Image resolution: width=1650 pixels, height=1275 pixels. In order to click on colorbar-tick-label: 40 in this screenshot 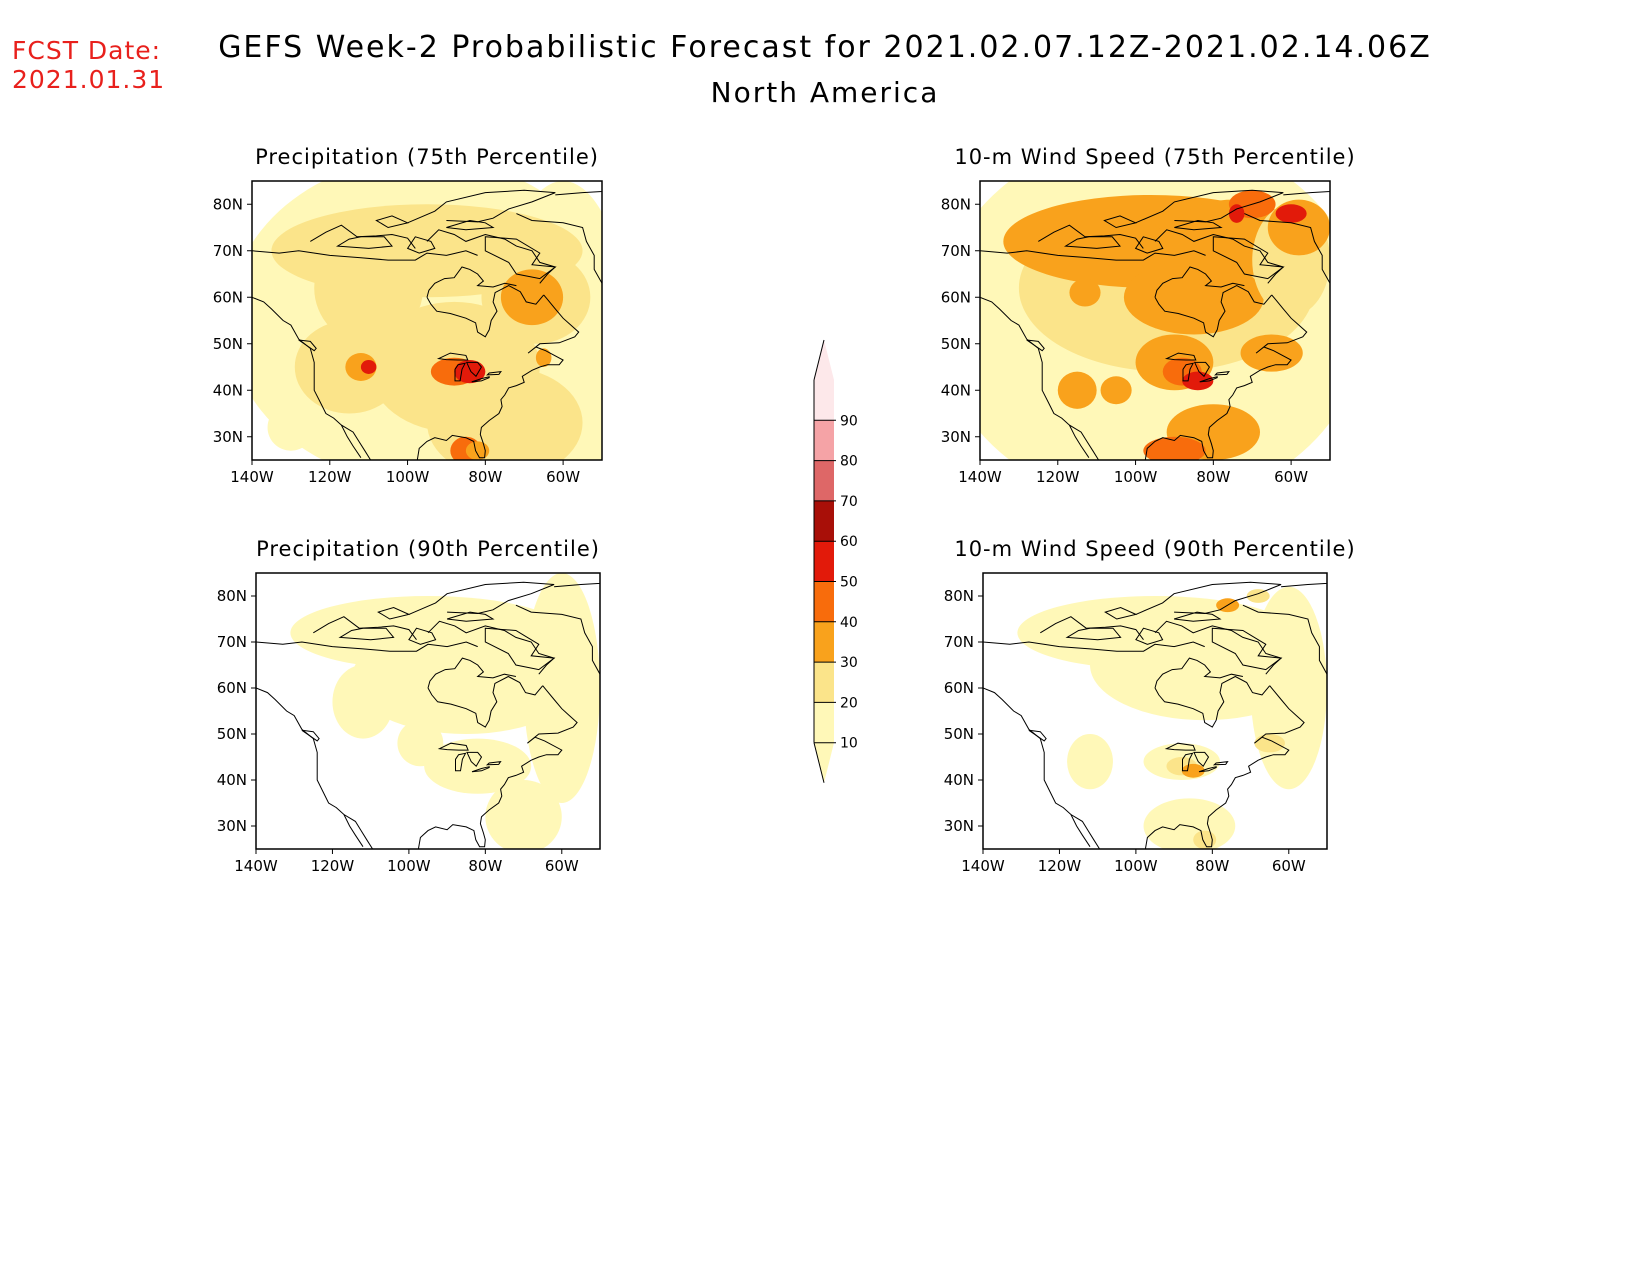, I will do `click(849, 623)`.